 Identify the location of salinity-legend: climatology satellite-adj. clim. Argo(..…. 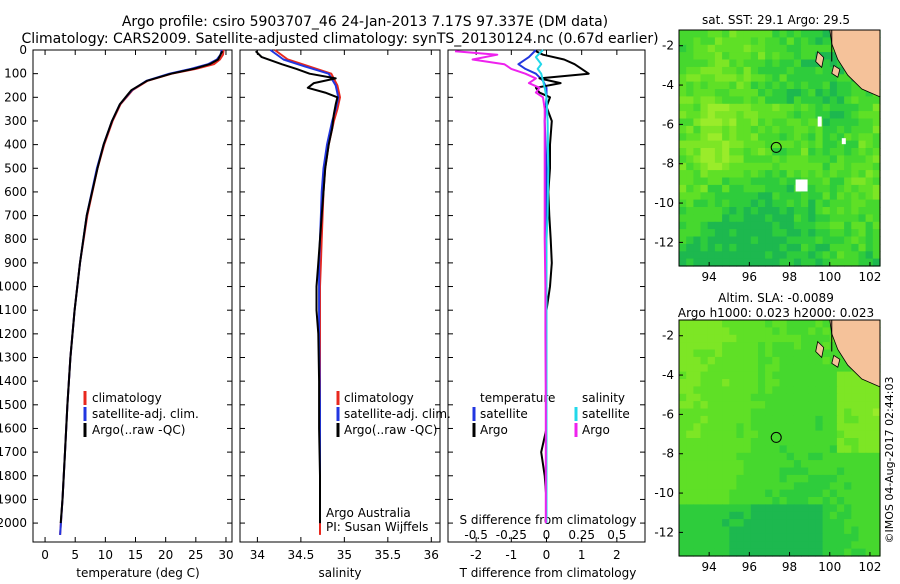
(393, 414).